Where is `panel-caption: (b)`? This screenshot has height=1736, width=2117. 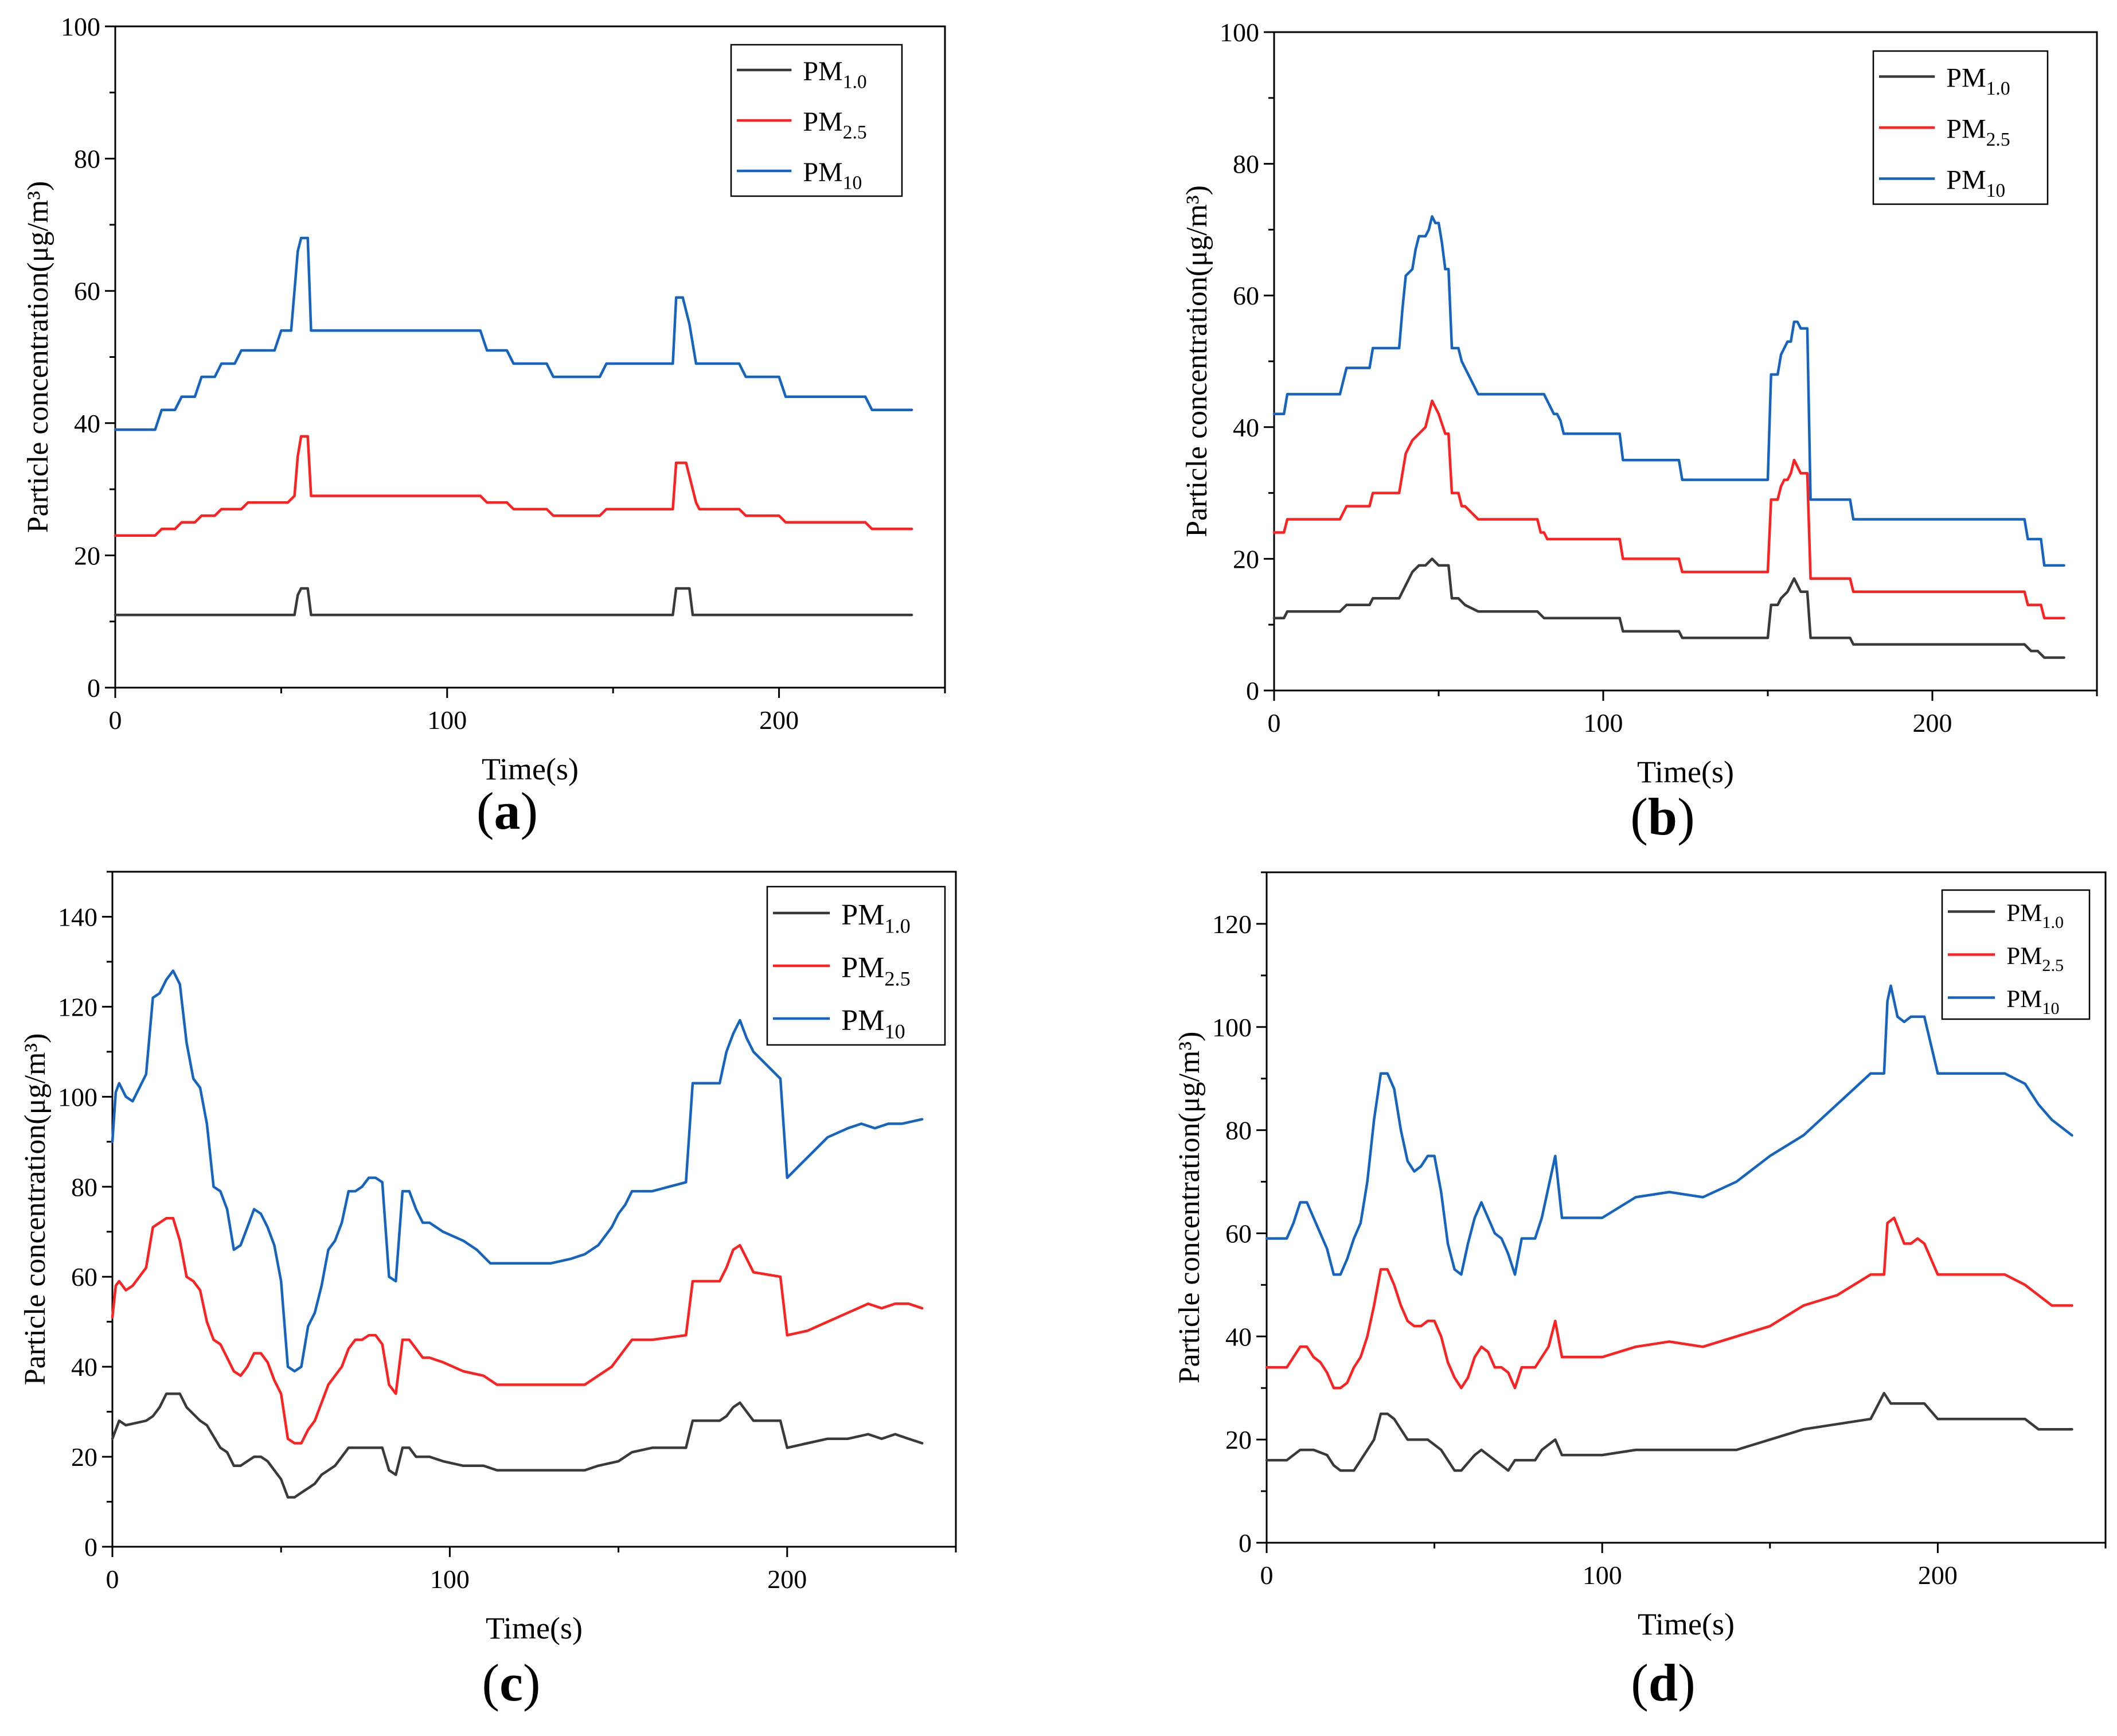
panel-caption: (b) is located at coordinates (1662, 816).